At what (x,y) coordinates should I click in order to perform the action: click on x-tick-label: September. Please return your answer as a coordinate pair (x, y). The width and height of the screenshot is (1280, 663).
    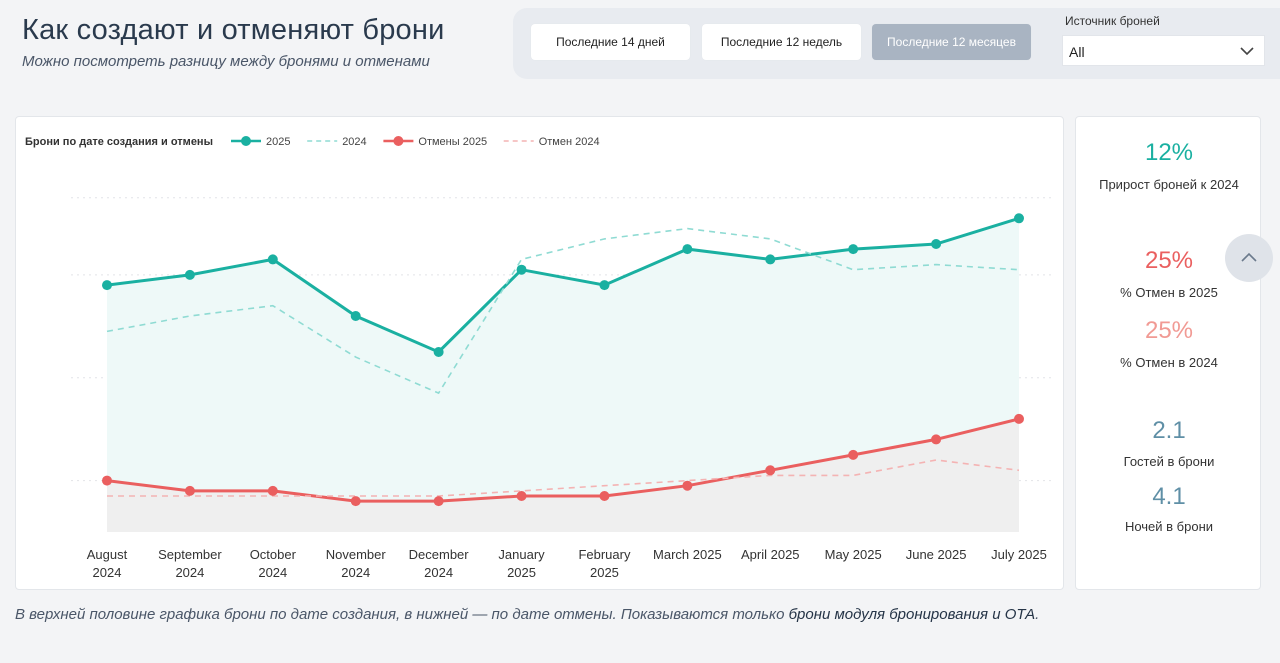
    Looking at the image, I should click on (190, 554).